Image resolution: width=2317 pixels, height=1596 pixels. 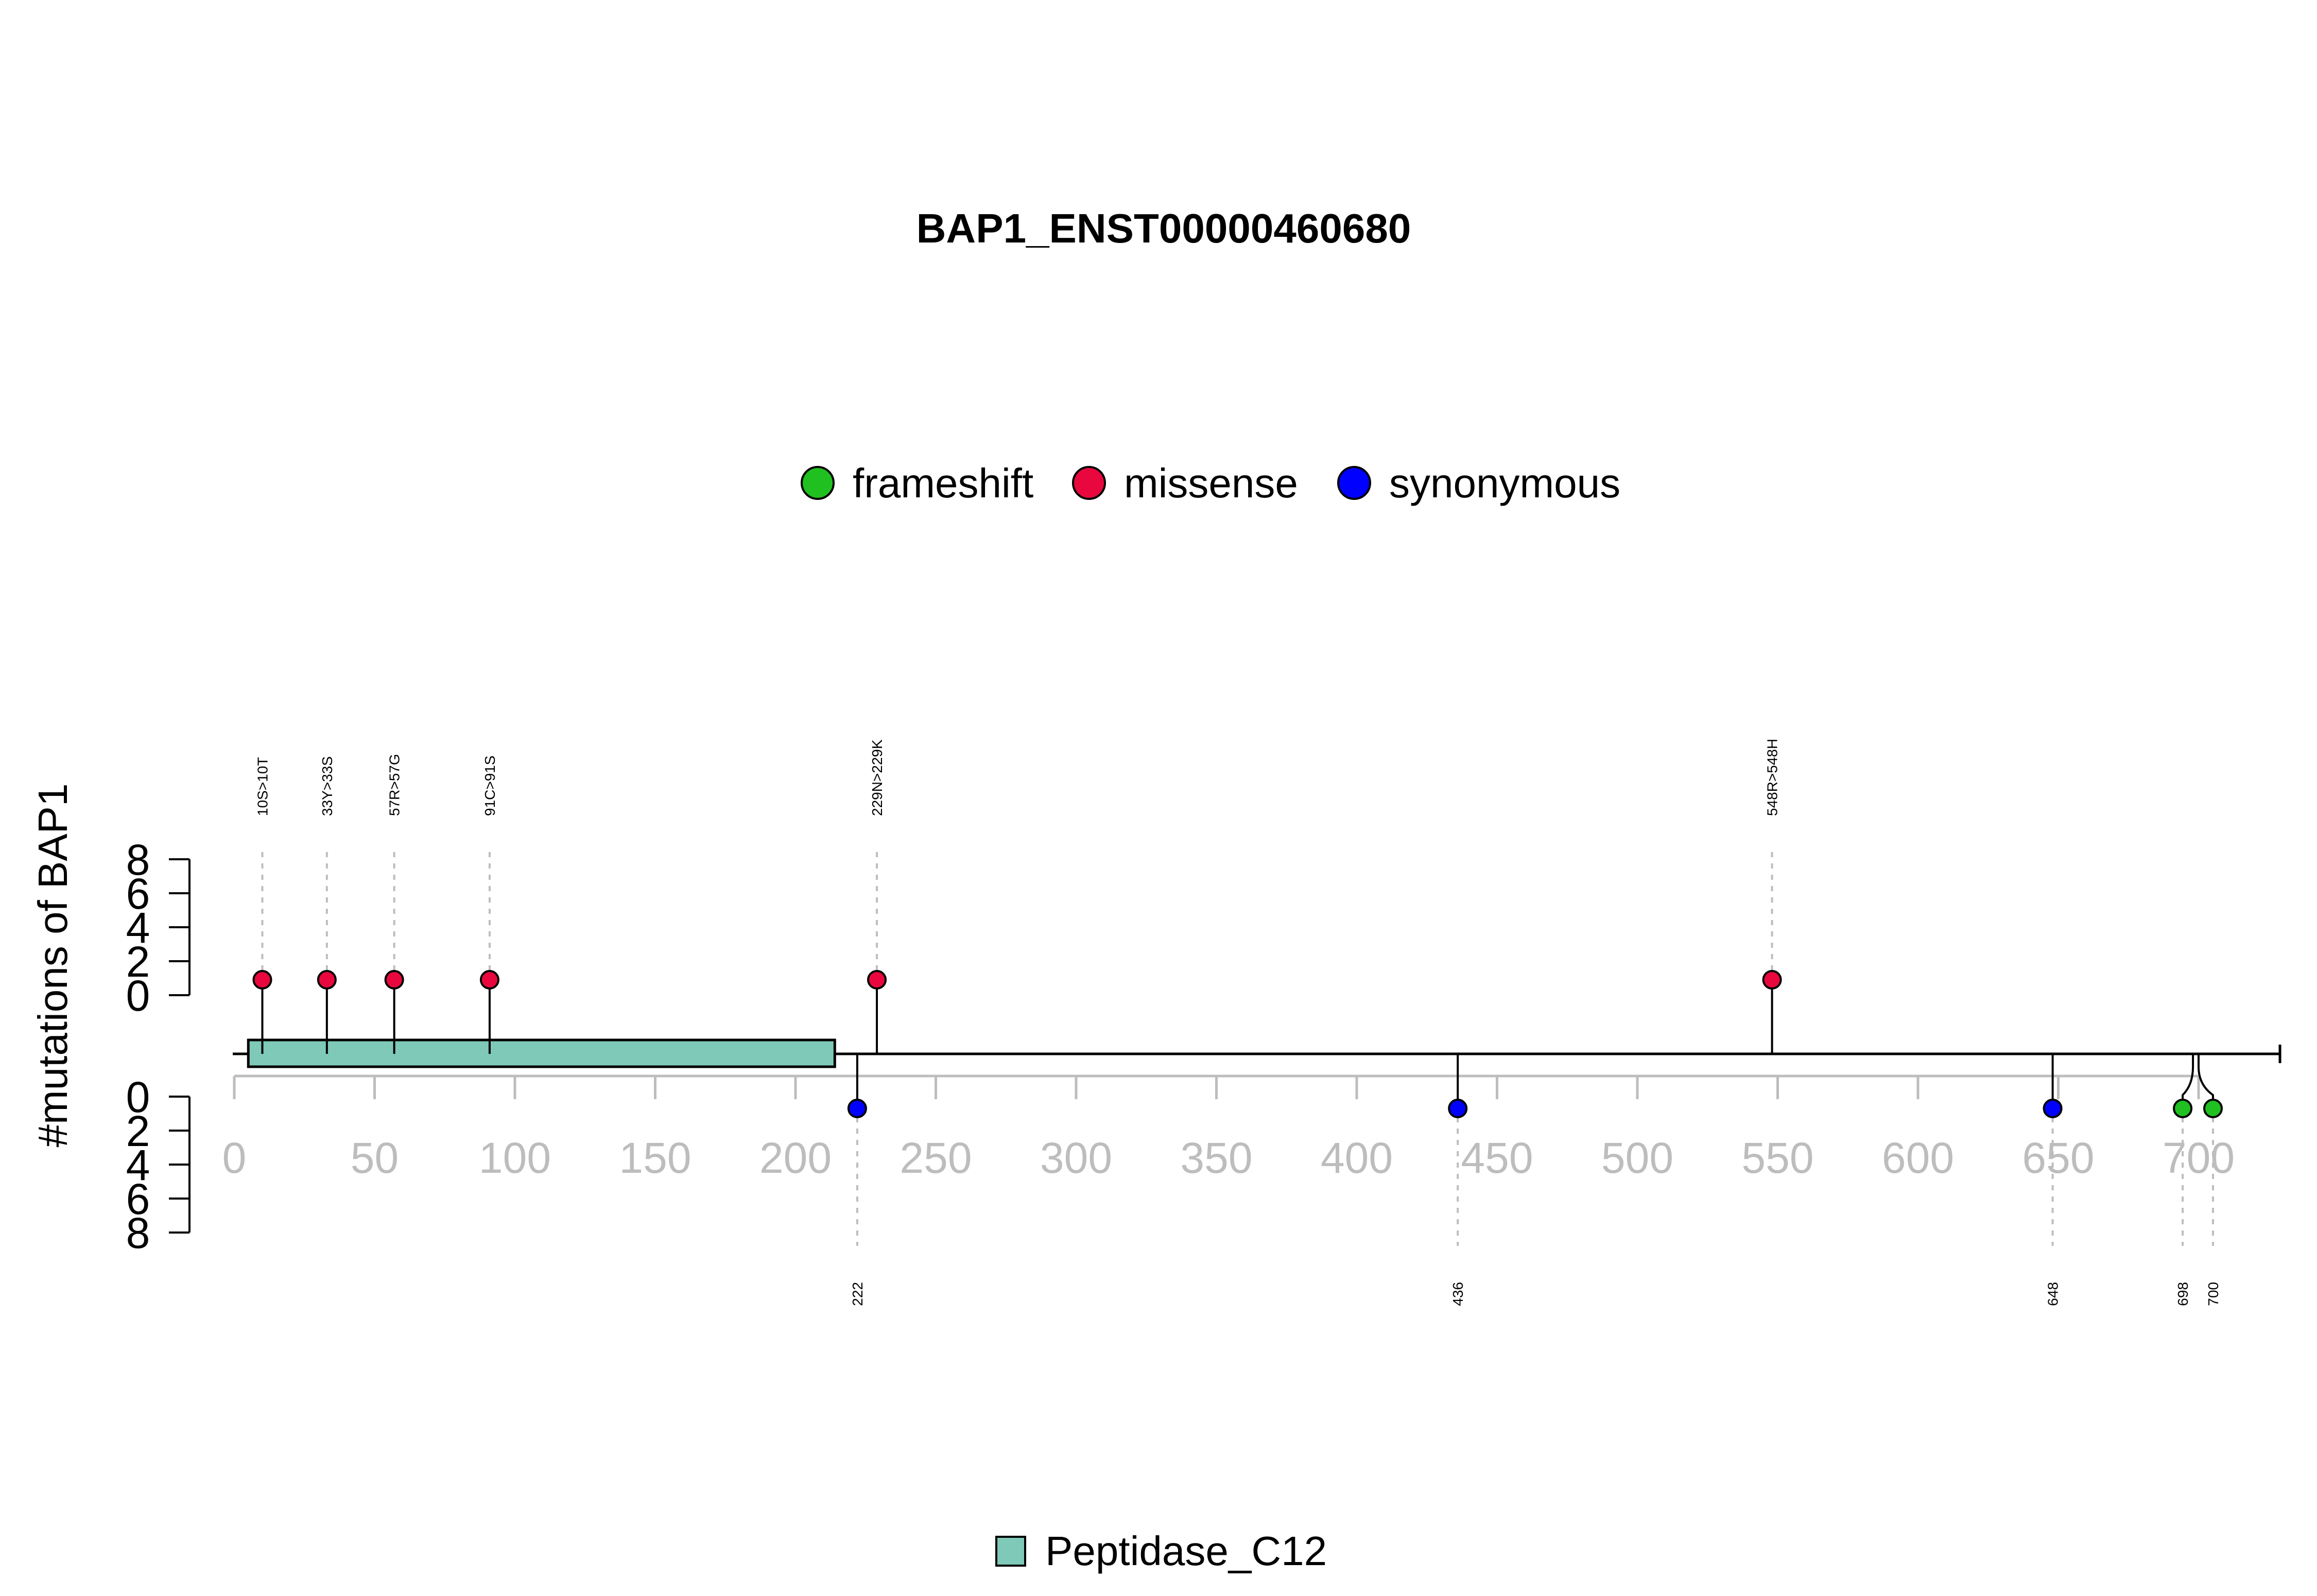 What do you see at coordinates (1164, 228) in the screenshot?
I see `chart-title: BAP1_ENST00000460680` at bounding box center [1164, 228].